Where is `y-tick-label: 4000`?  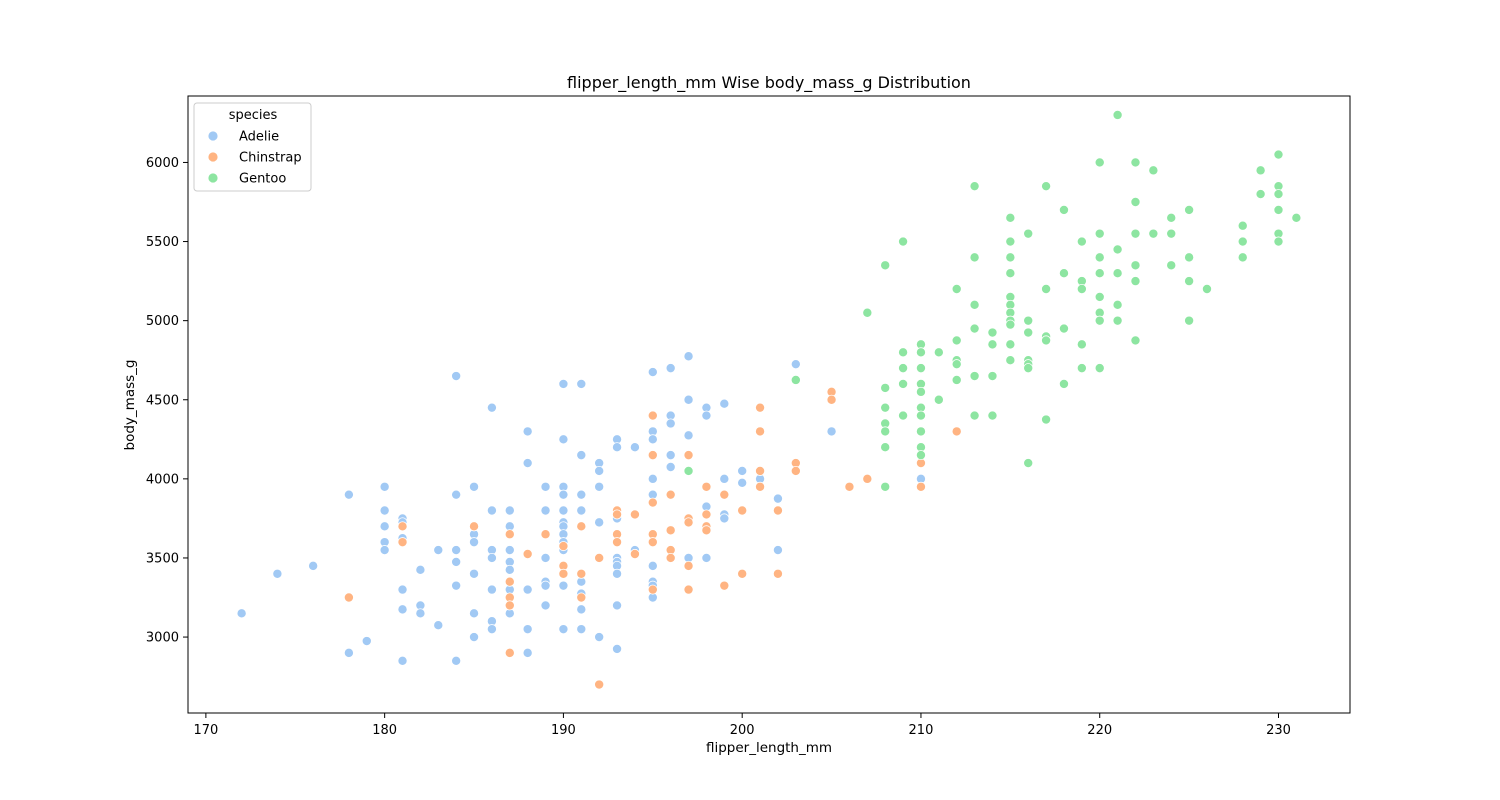
y-tick-label: 4000 is located at coordinates (162, 479).